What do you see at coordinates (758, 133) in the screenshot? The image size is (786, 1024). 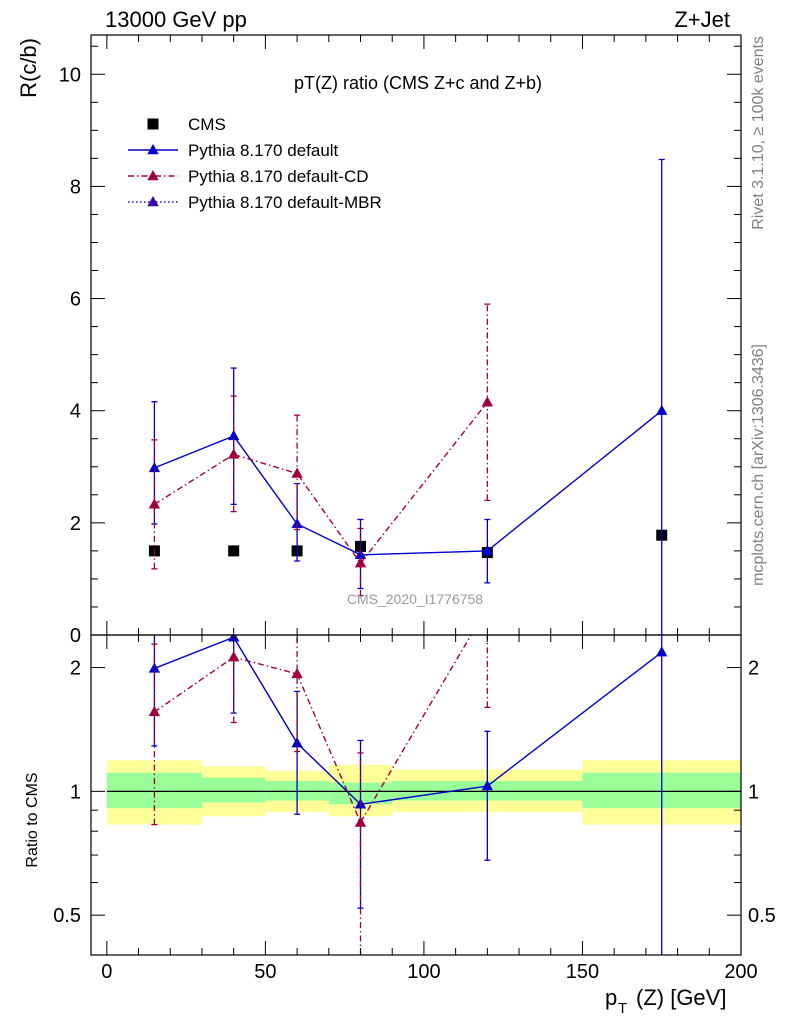 I see `rivet-version-label: Rivet 3.1.10, ≥ 100k events` at bounding box center [758, 133].